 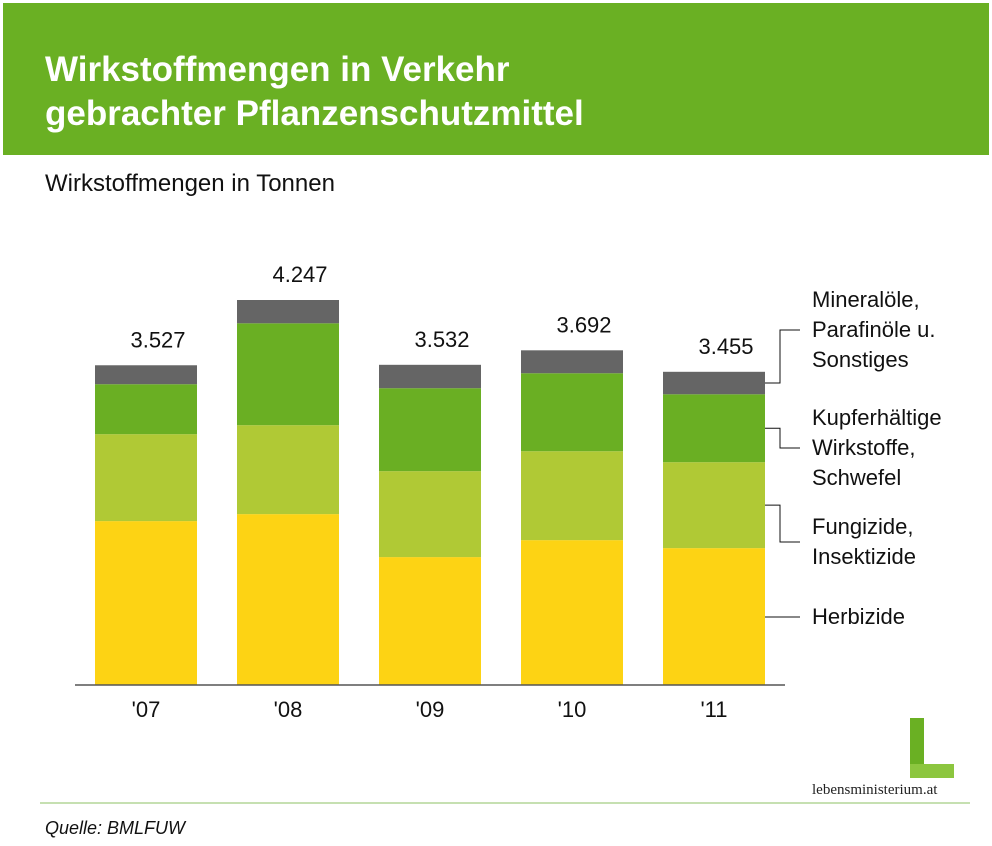 What do you see at coordinates (877, 447) in the screenshot?
I see `legend-entry: Kupferhältige Wirkstoffe, Schwefel` at bounding box center [877, 447].